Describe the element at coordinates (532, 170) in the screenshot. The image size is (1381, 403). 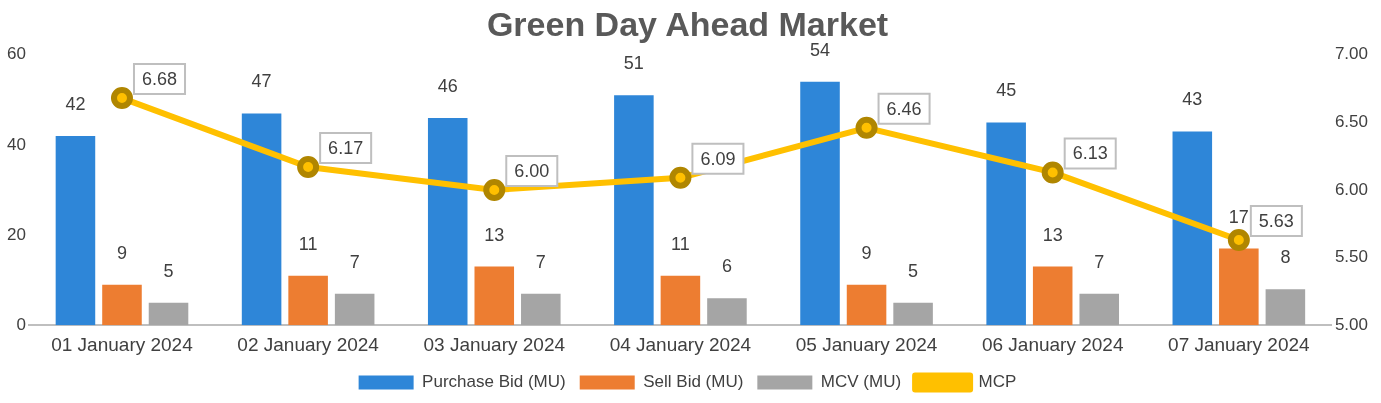
I see `data-label: 6.00` at that location.